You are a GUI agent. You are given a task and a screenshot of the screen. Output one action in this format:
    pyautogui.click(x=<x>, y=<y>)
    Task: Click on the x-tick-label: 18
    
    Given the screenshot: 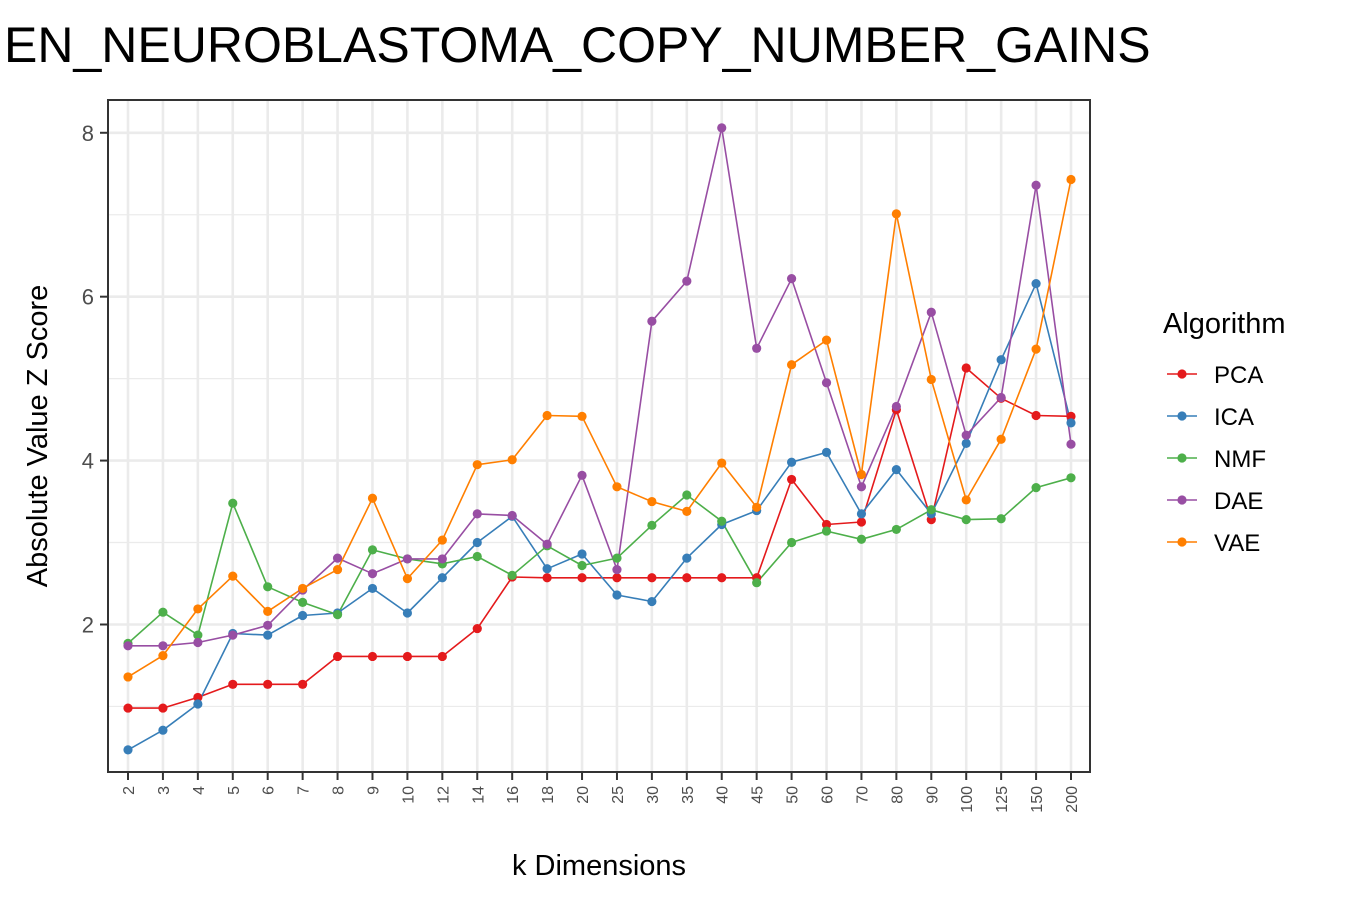 What is the action you would take?
    pyautogui.click(x=548, y=795)
    